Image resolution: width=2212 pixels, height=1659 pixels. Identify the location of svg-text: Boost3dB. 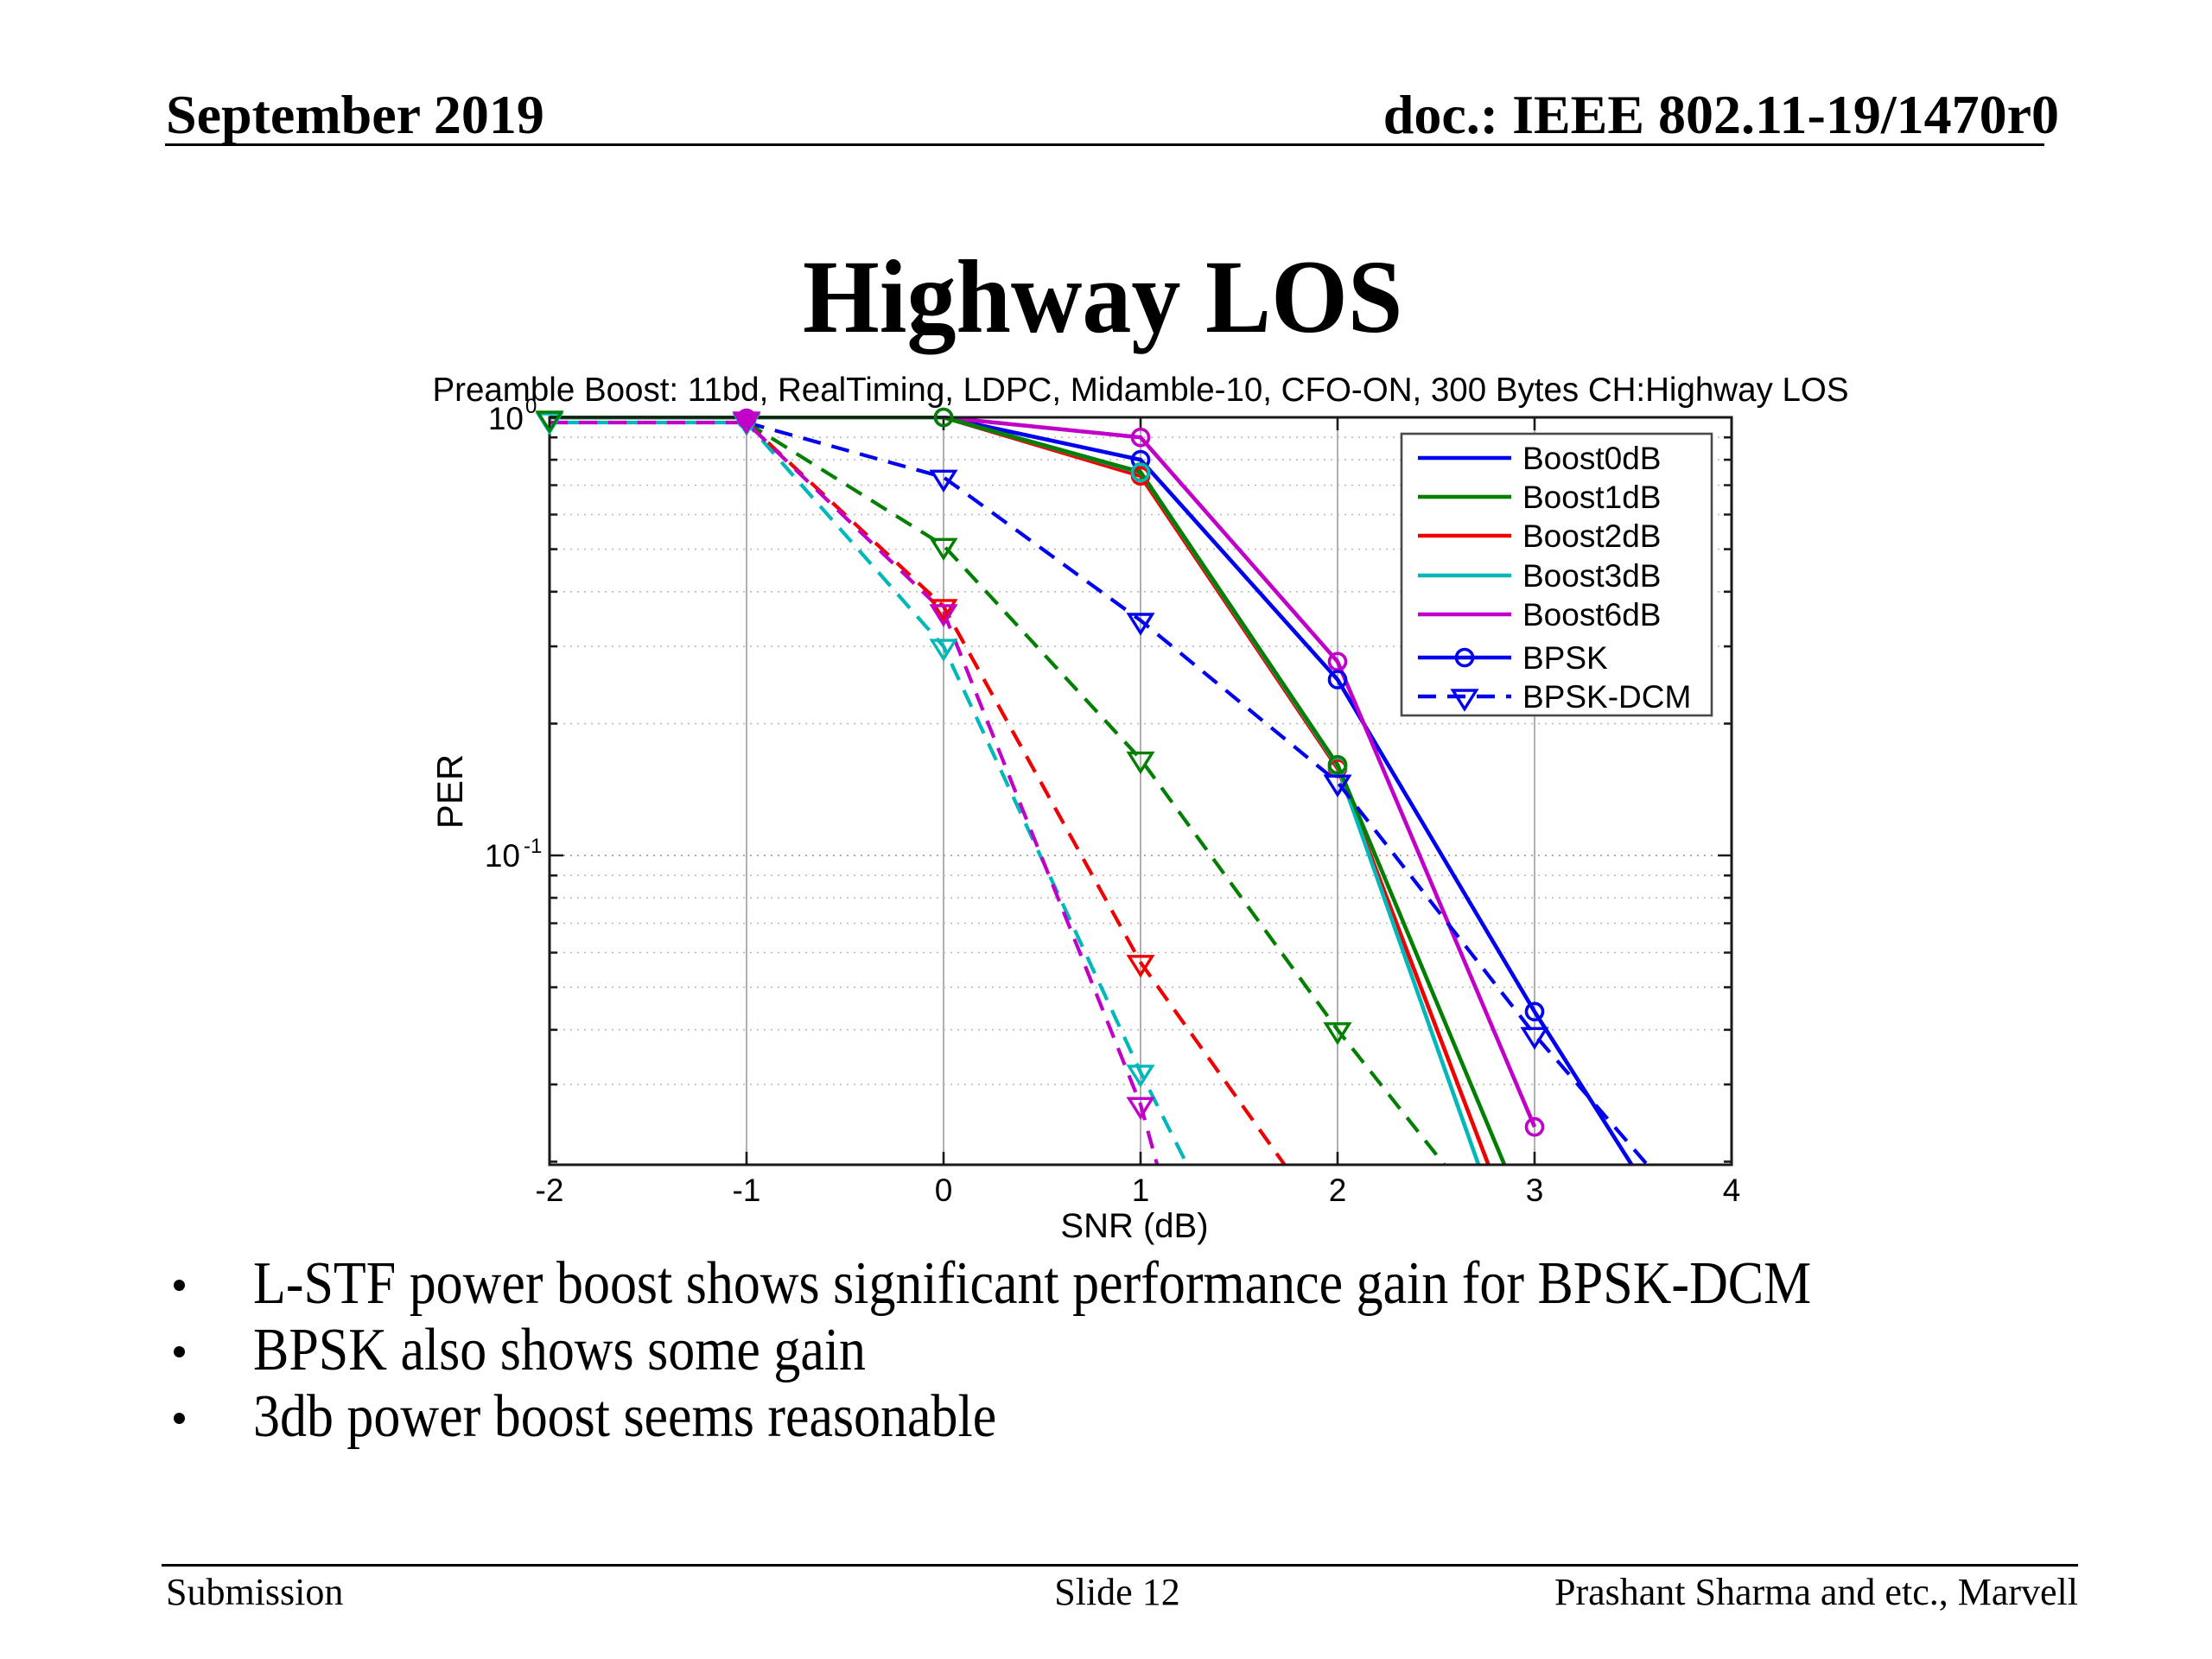
(1591, 576).